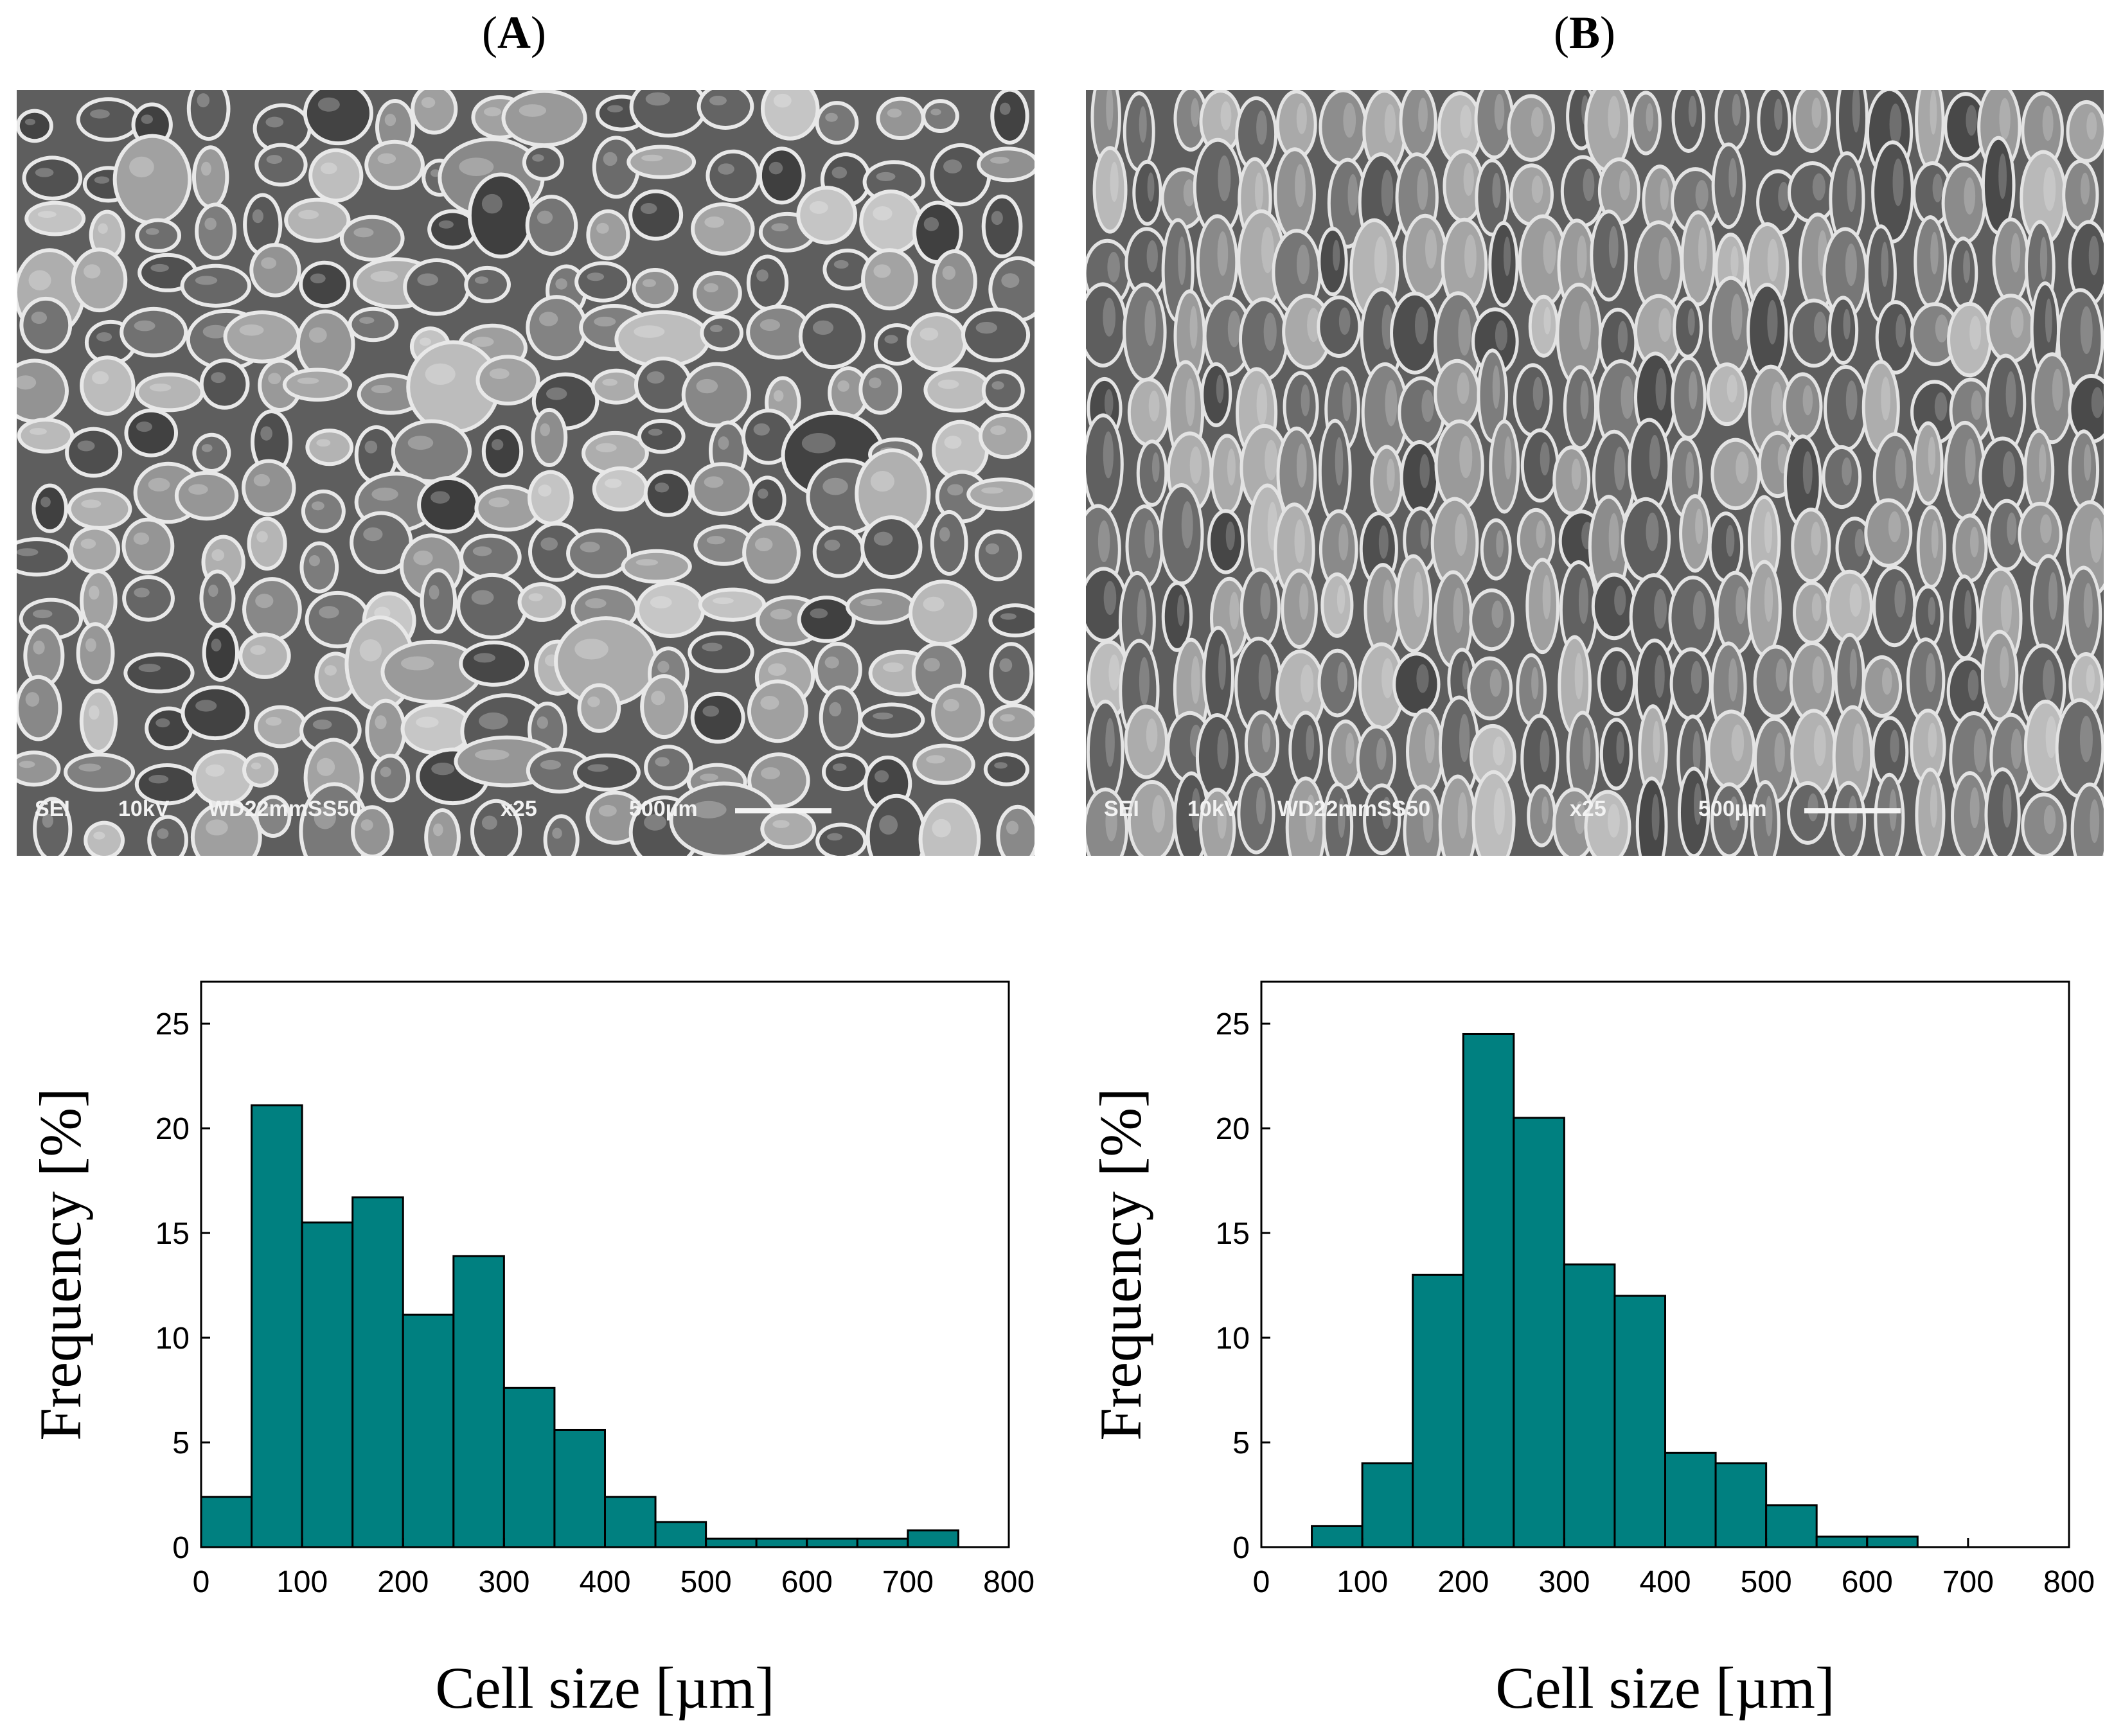  What do you see at coordinates (181, 1443) in the screenshot?
I see `y-tick-label: 5` at bounding box center [181, 1443].